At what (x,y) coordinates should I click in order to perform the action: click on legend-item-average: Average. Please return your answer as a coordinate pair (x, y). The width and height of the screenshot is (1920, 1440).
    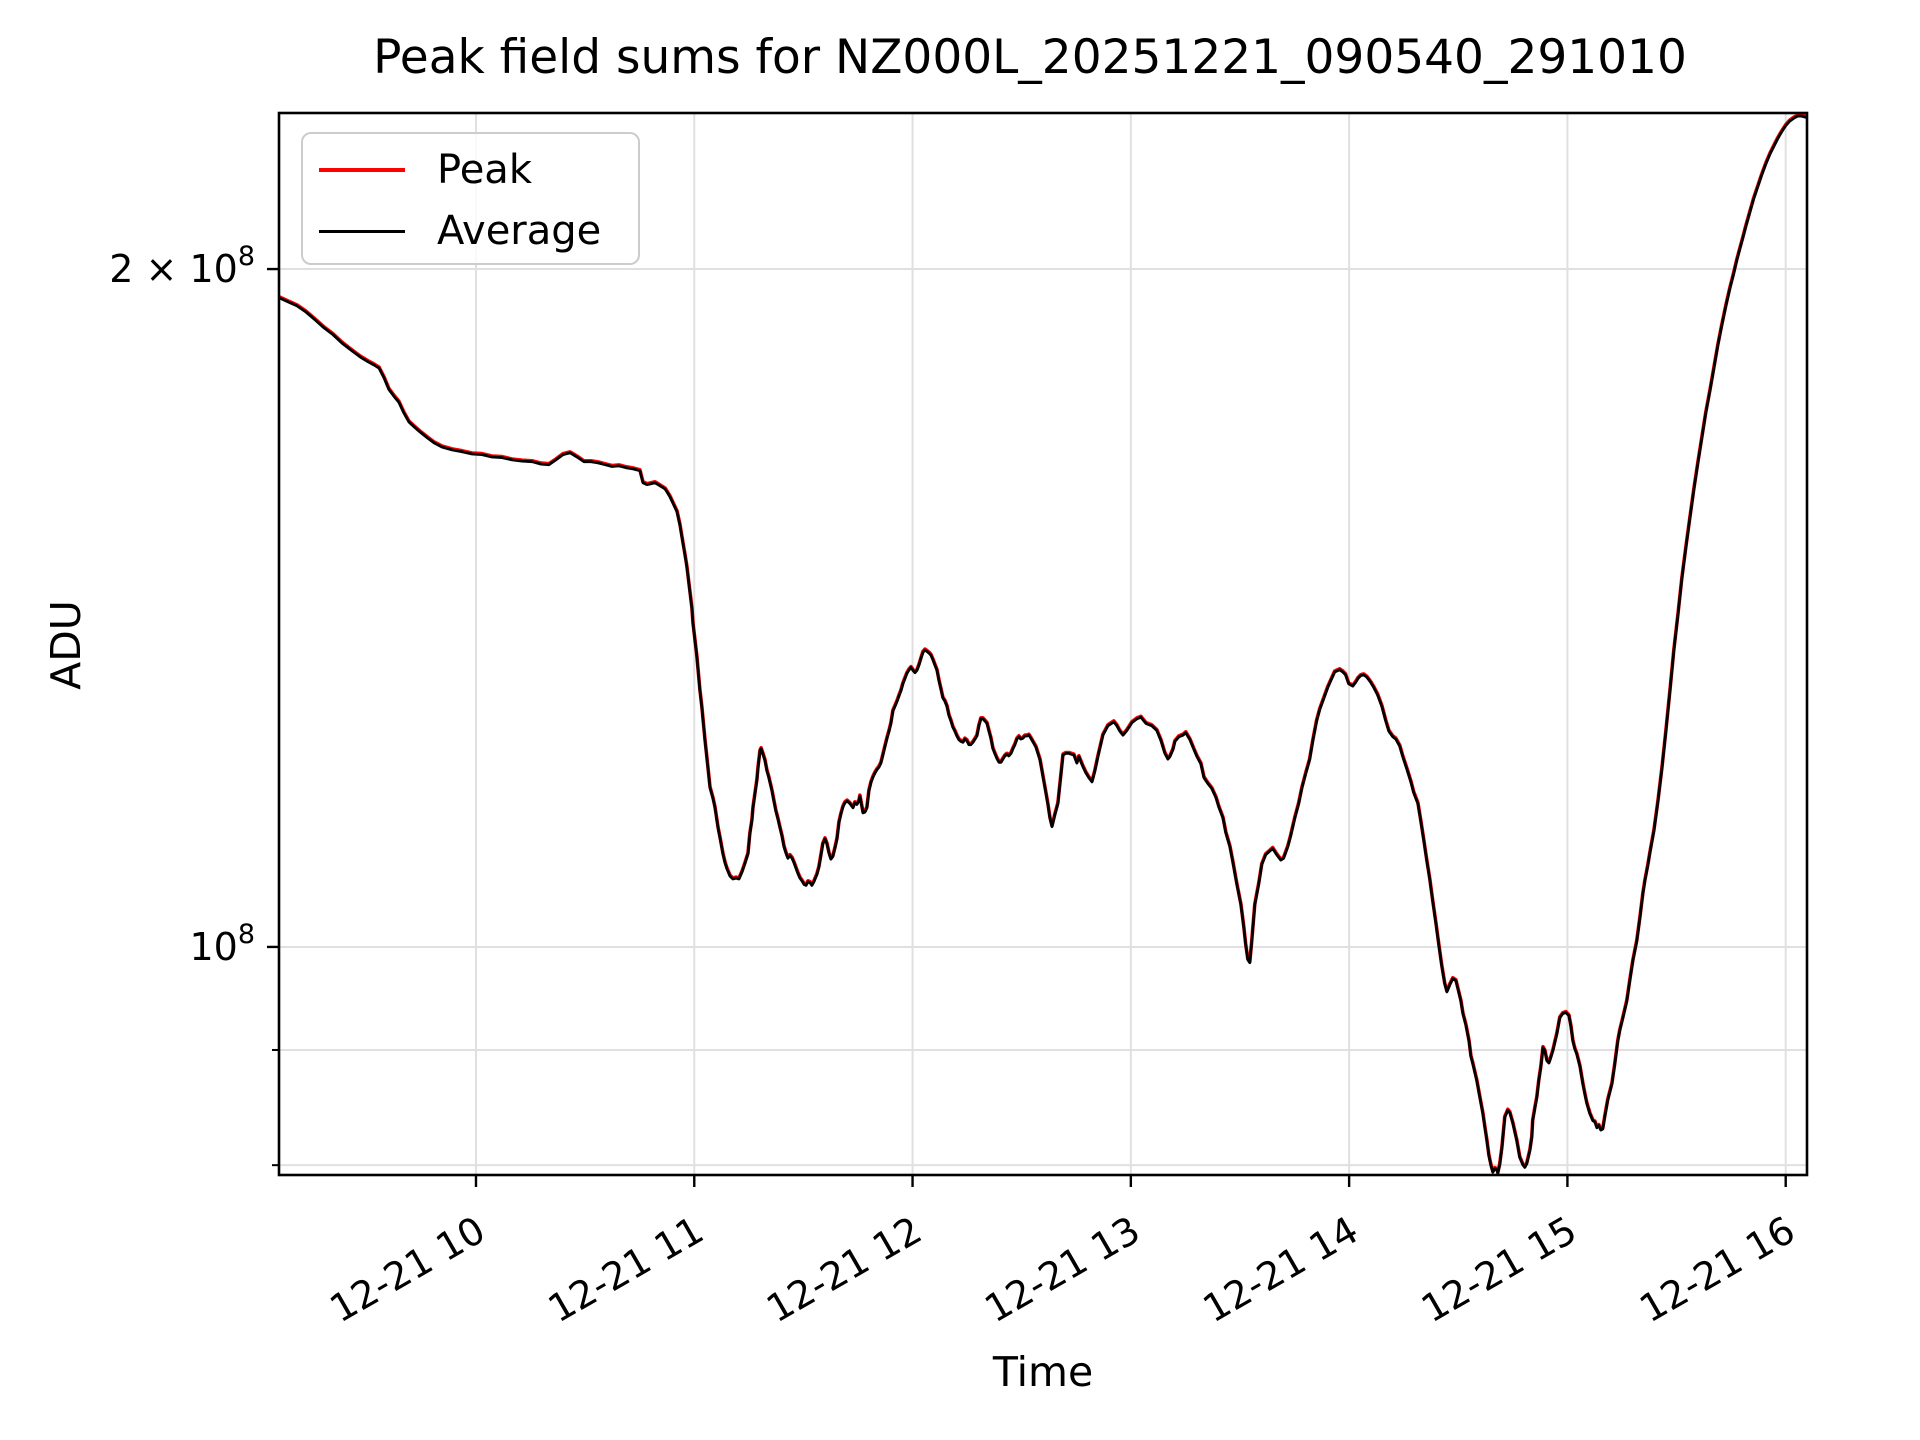
    Looking at the image, I should click on (470, 231).